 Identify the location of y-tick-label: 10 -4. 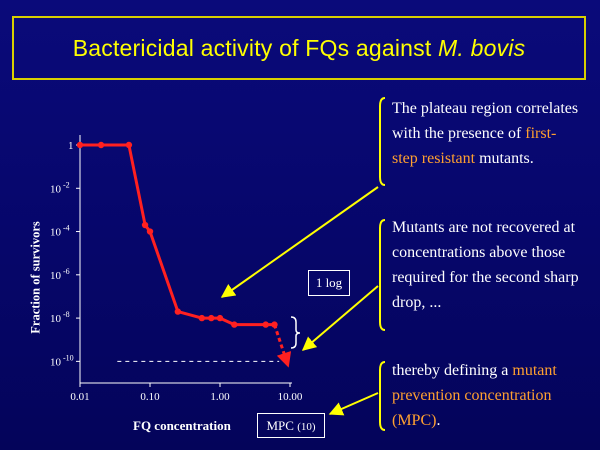
(60, 231).